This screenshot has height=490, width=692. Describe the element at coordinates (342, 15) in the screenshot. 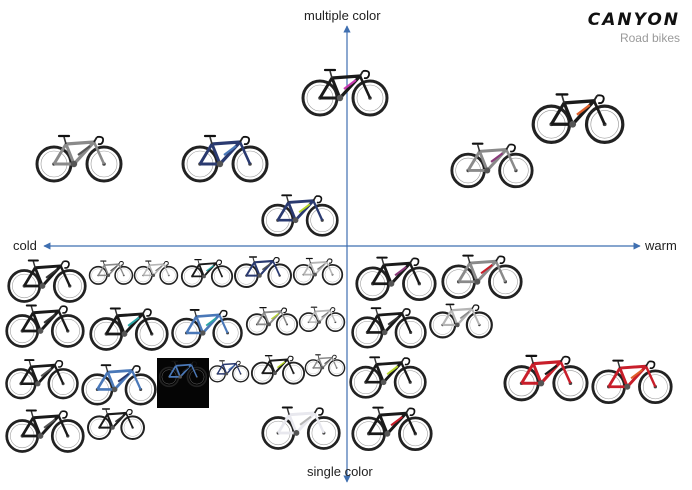

I see `axis-label-top: multiple color` at that location.